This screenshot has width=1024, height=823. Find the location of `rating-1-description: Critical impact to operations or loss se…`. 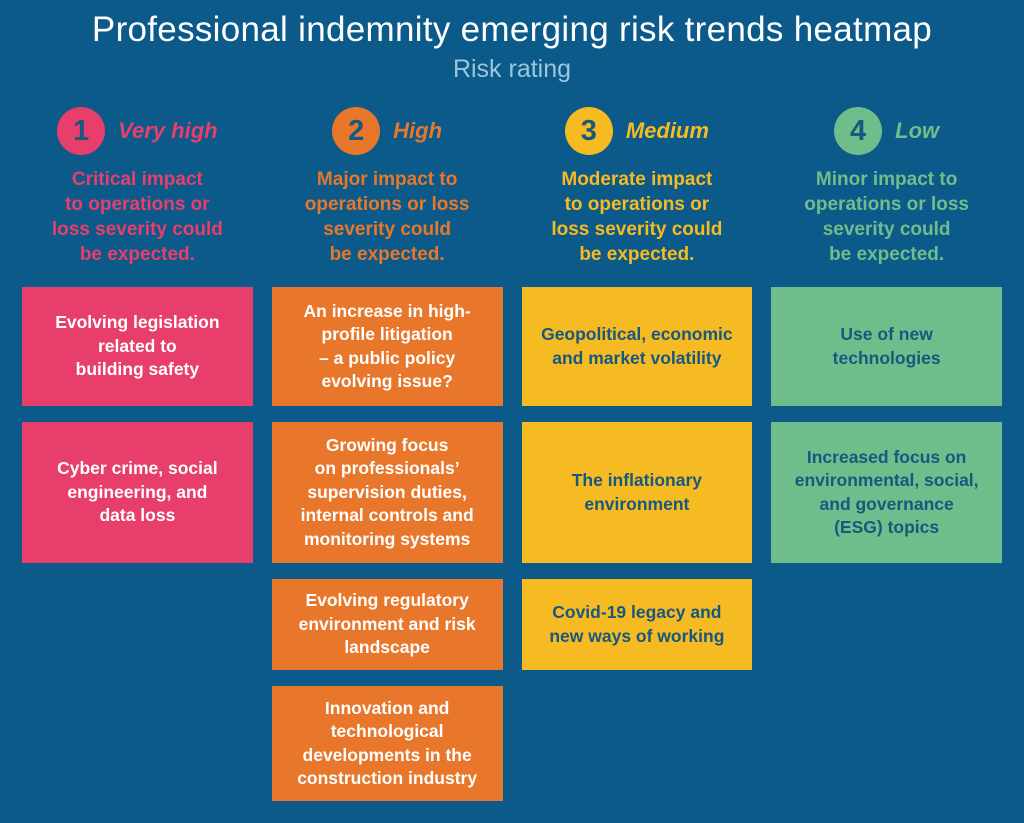

rating-1-description: Critical impact to operations or loss se… is located at coordinates (137, 217).